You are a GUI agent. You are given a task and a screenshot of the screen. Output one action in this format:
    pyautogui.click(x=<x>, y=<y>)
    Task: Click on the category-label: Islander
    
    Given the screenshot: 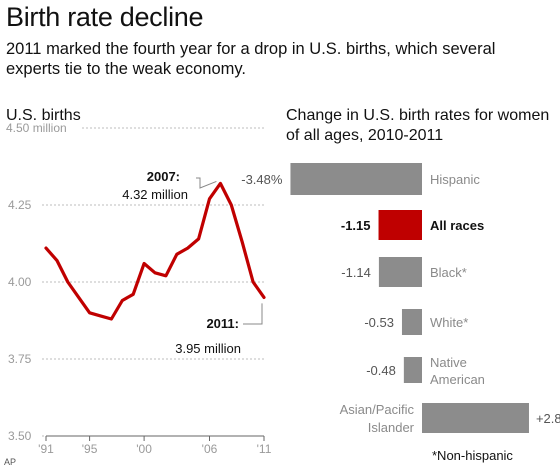 What is the action you would take?
    pyautogui.click(x=391, y=427)
    